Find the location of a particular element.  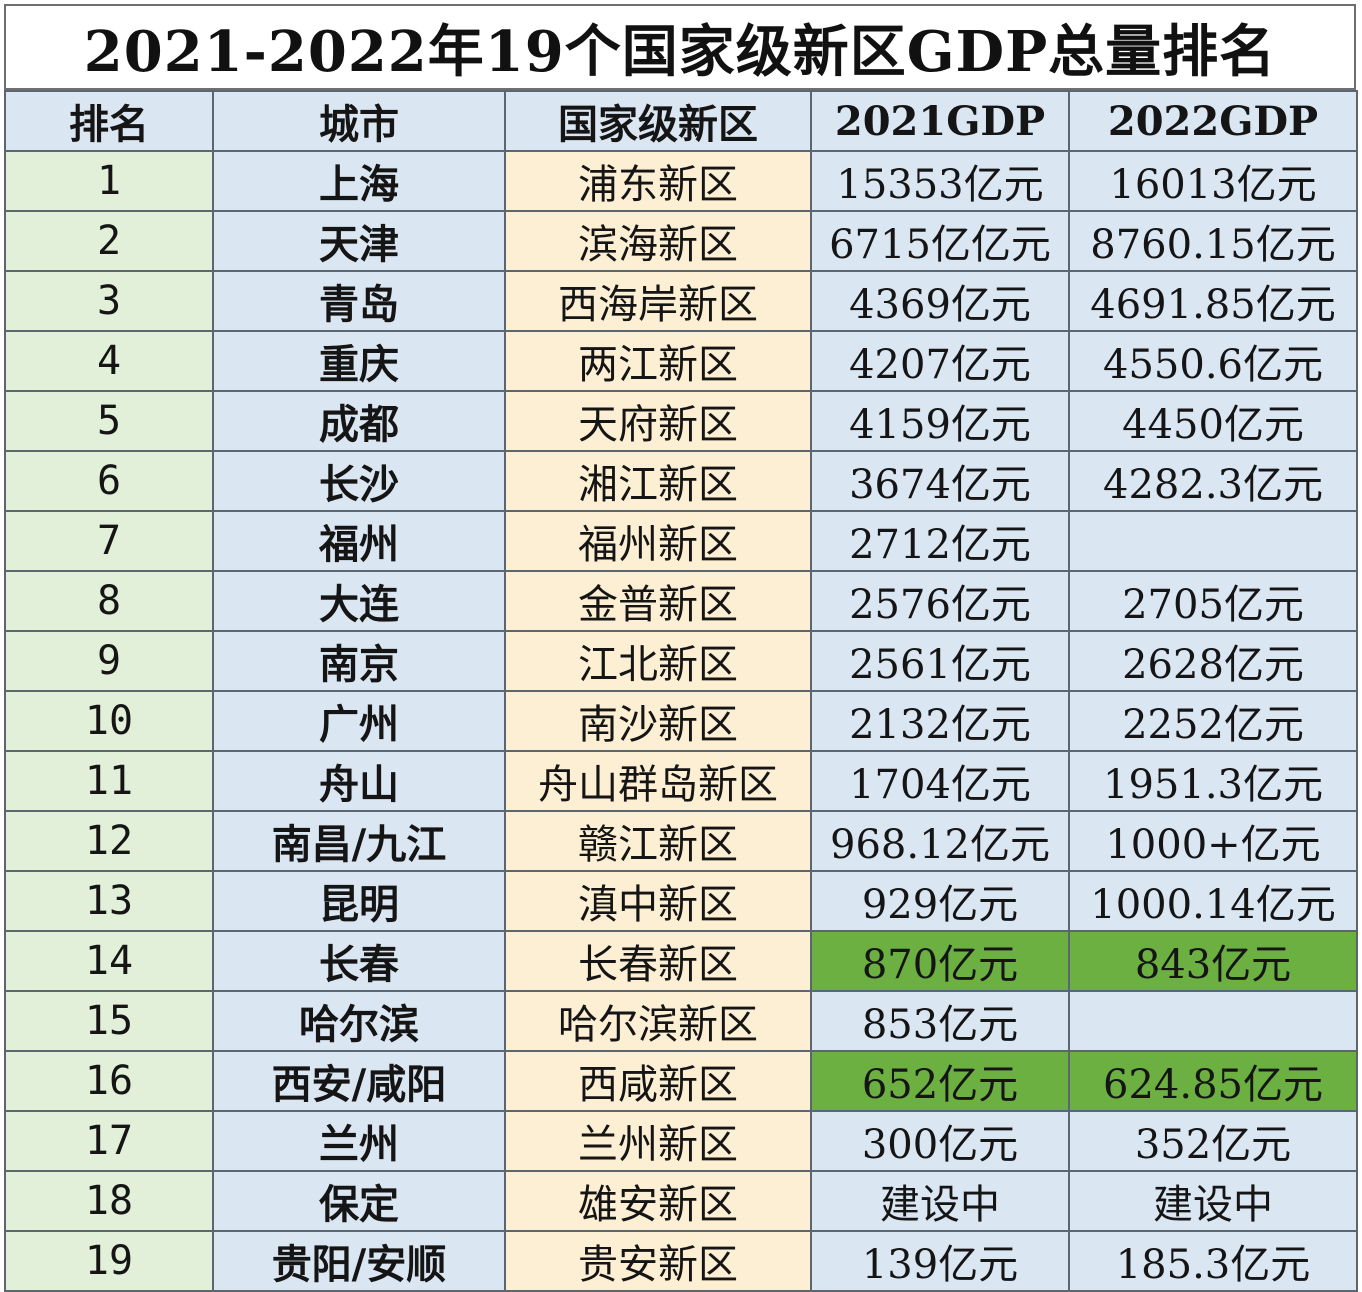

rank-cell: 12 is located at coordinates (109, 841).